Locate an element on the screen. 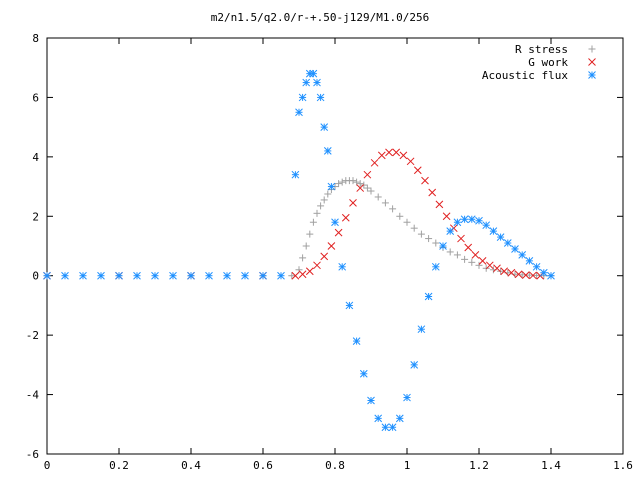  x-tick-label: 0 is located at coordinates (47, 465).